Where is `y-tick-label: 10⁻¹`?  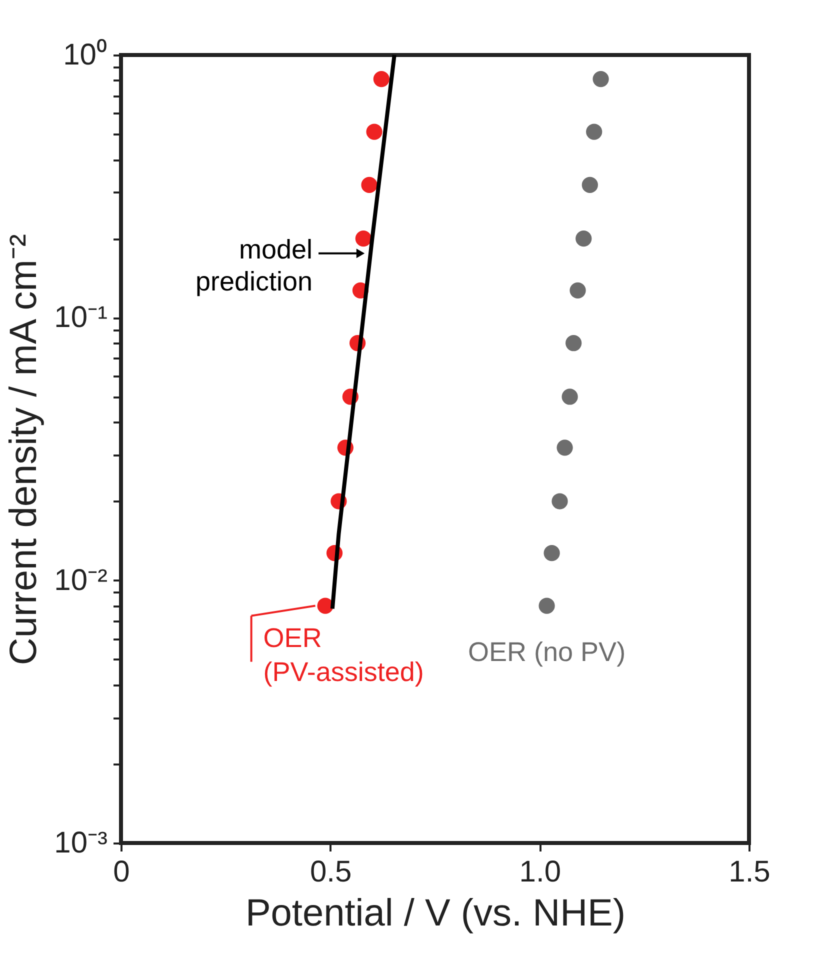
y-tick-label: 10⁻¹ is located at coordinates (81, 317).